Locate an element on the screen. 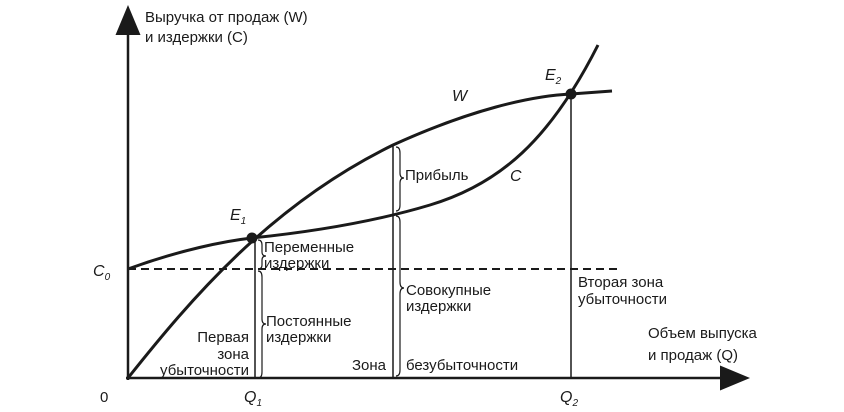 Image resolution: width=844 pixels, height=412 pixels. q1-label: Q1 is located at coordinates (253, 399).